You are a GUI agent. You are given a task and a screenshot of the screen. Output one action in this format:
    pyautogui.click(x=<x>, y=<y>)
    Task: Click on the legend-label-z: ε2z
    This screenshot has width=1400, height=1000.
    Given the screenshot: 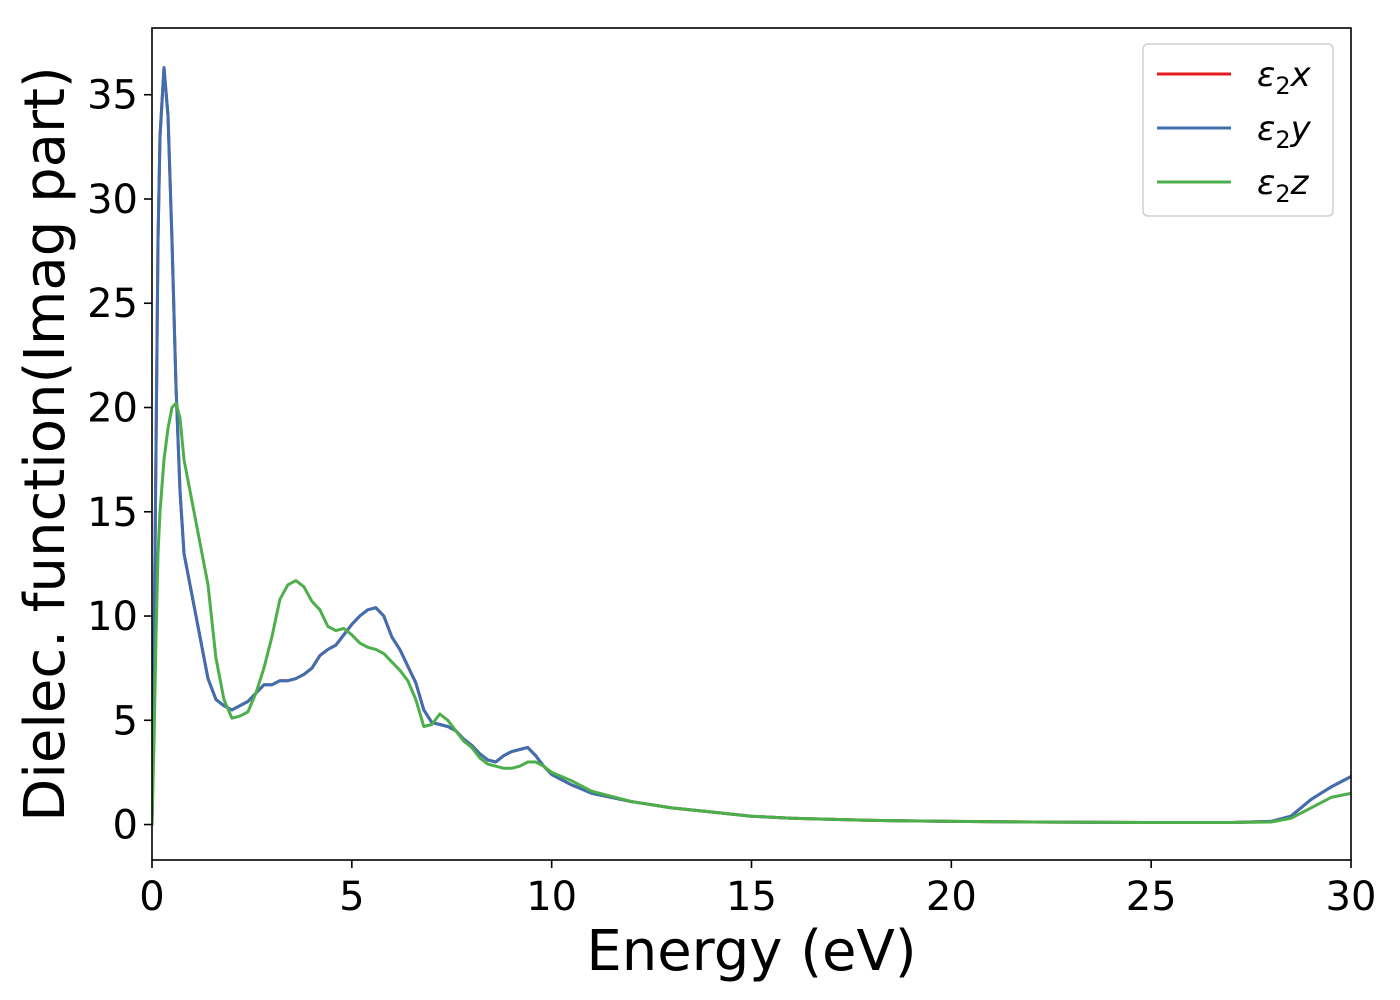 What is the action you would take?
    pyautogui.click(x=1283, y=185)
    